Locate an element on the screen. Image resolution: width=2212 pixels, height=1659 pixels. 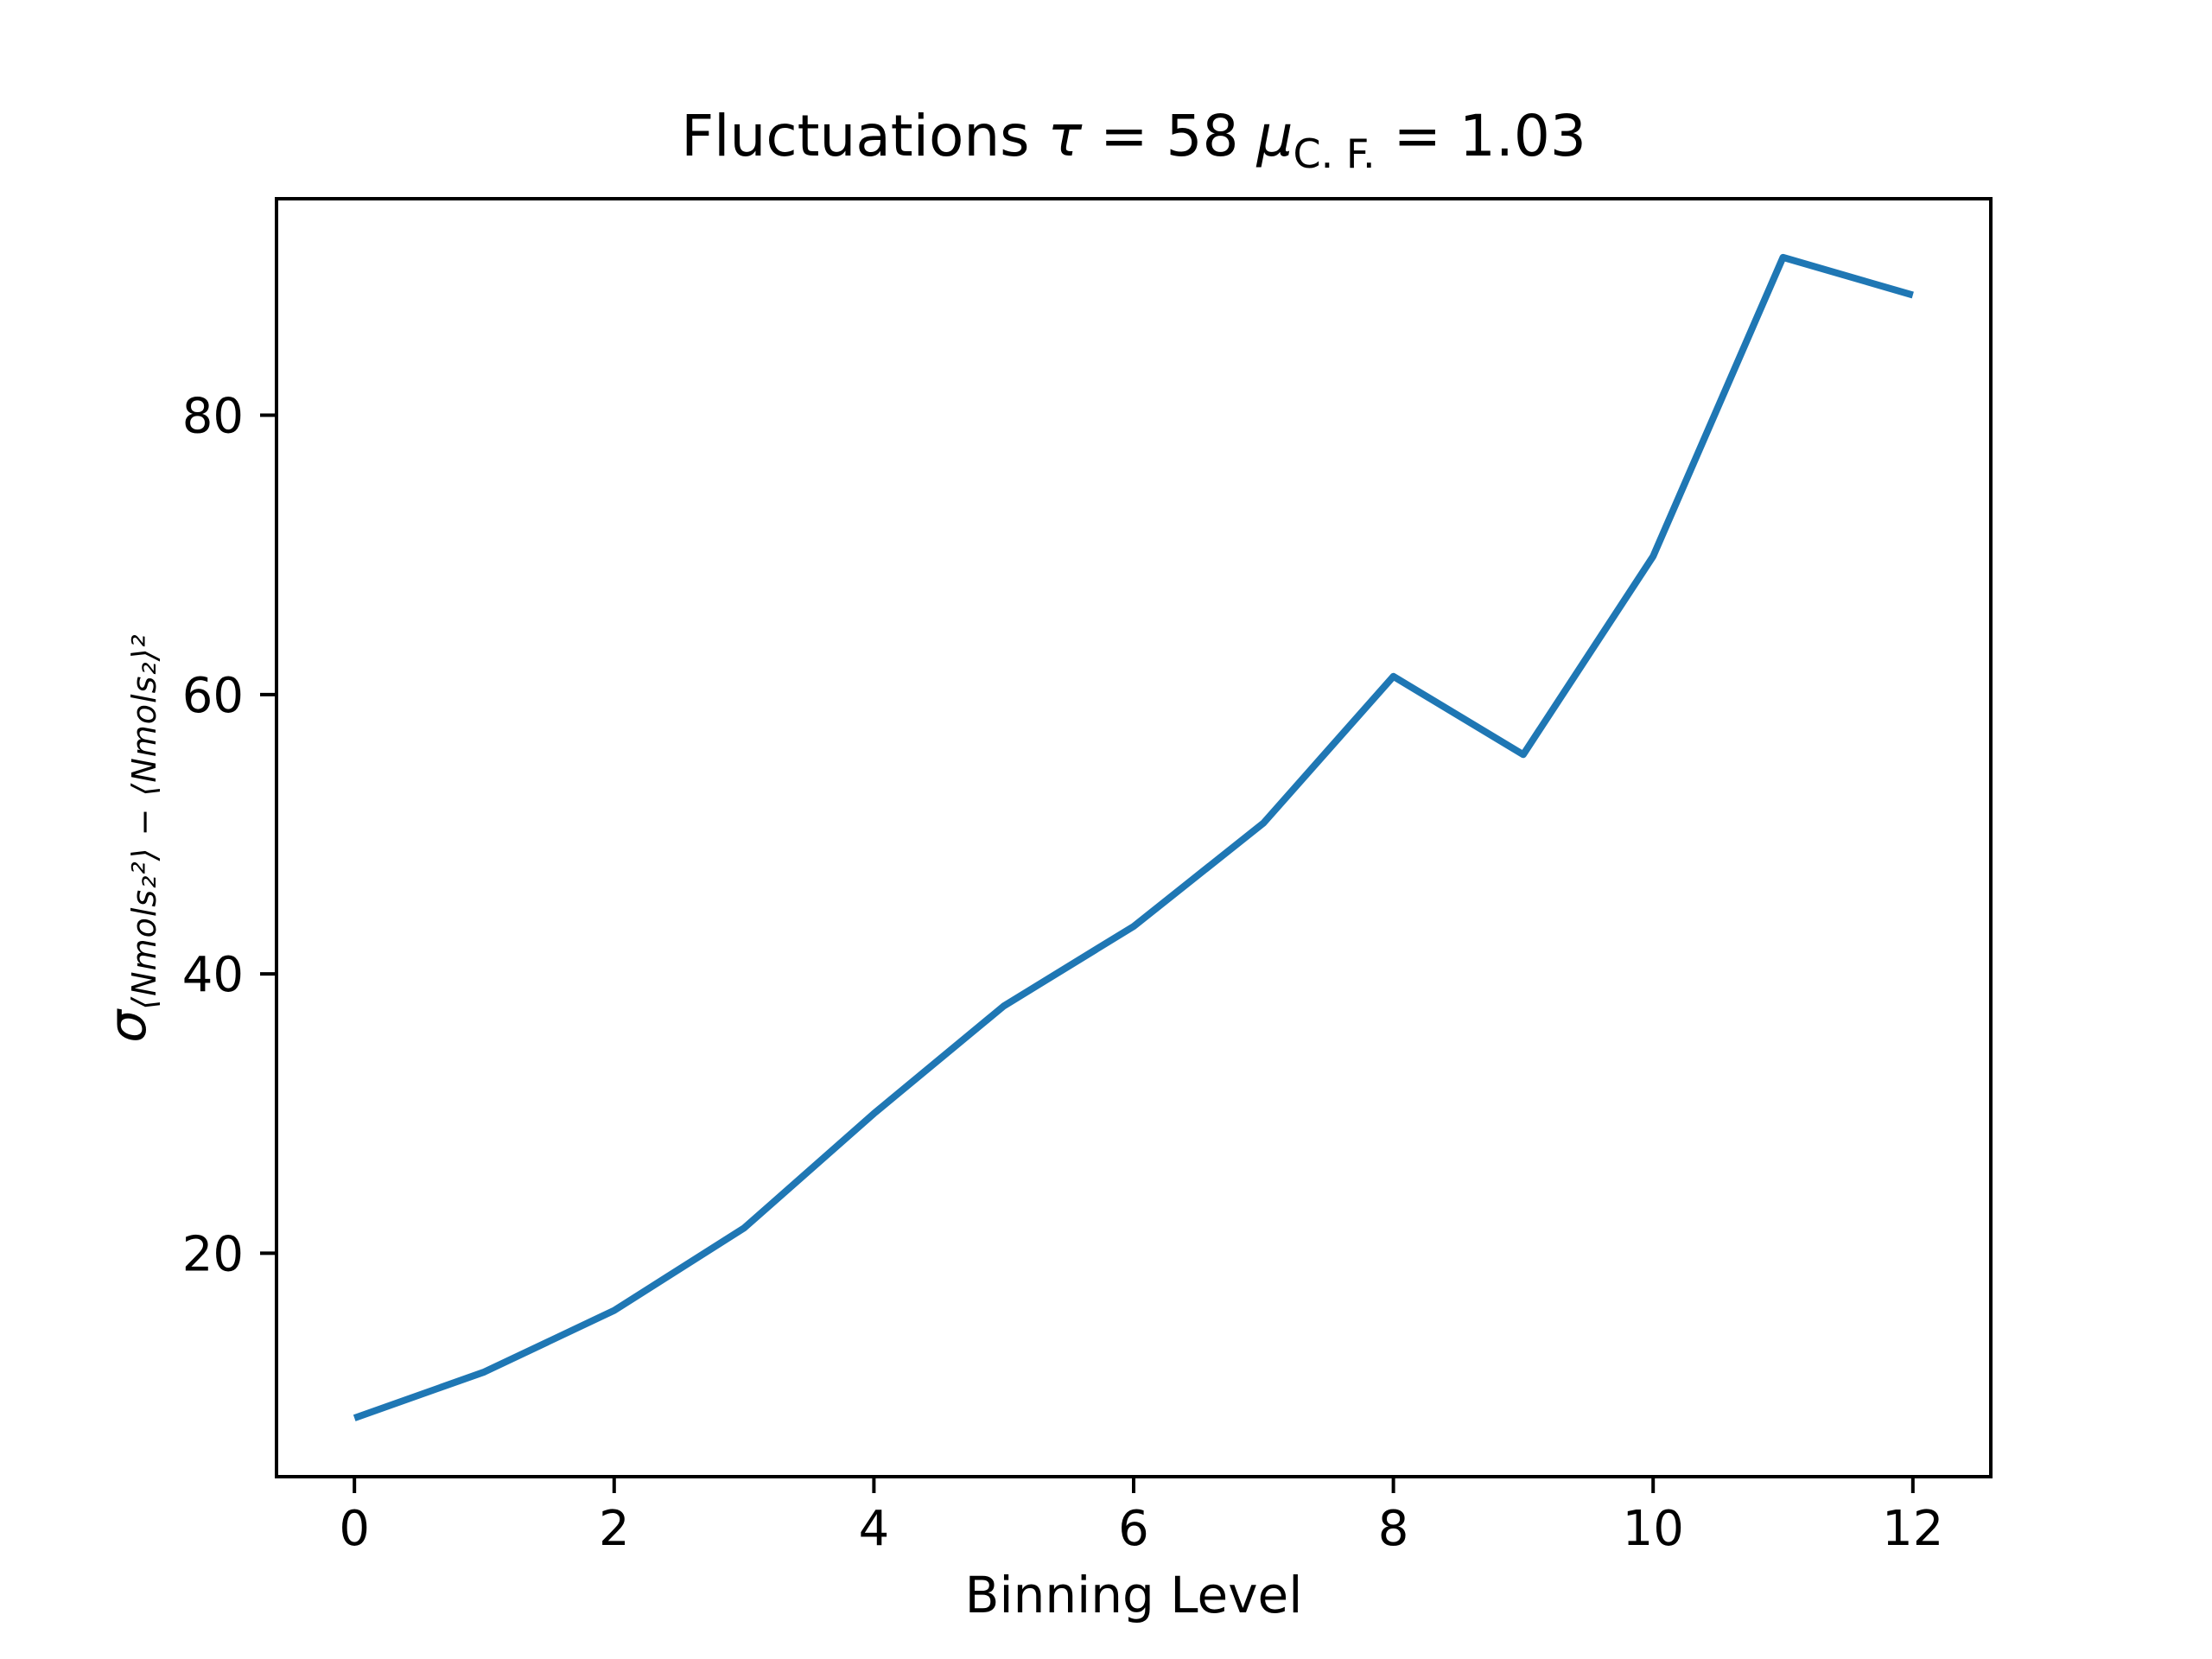
title-eq1: = 58 is located at coordinates (1169, 136).